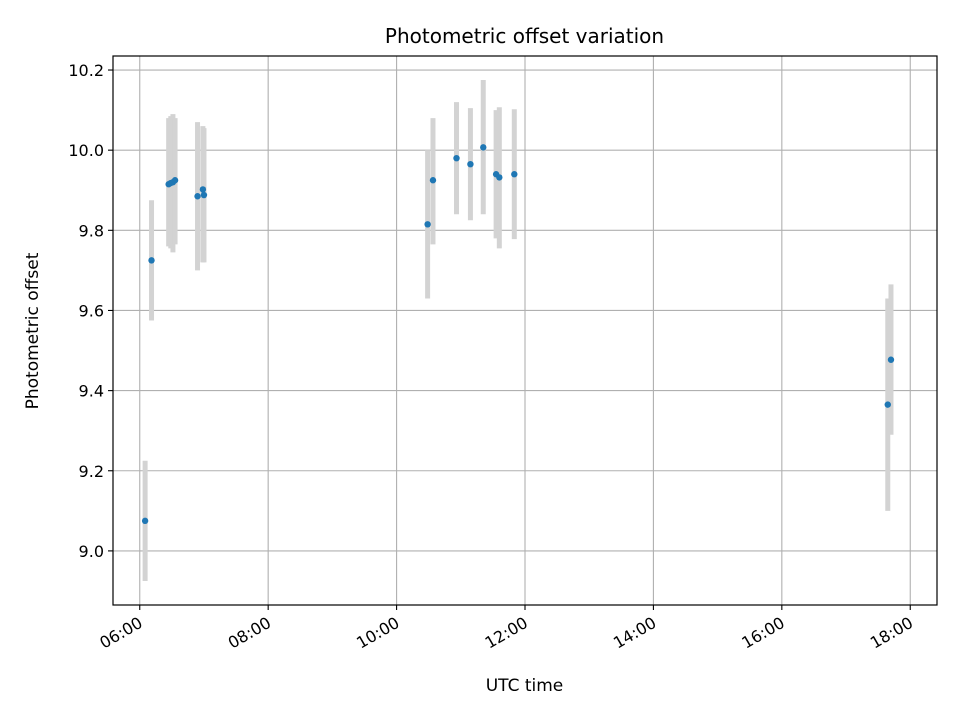  I want to click on y-tick-label: 9.2, so click(91, 471).